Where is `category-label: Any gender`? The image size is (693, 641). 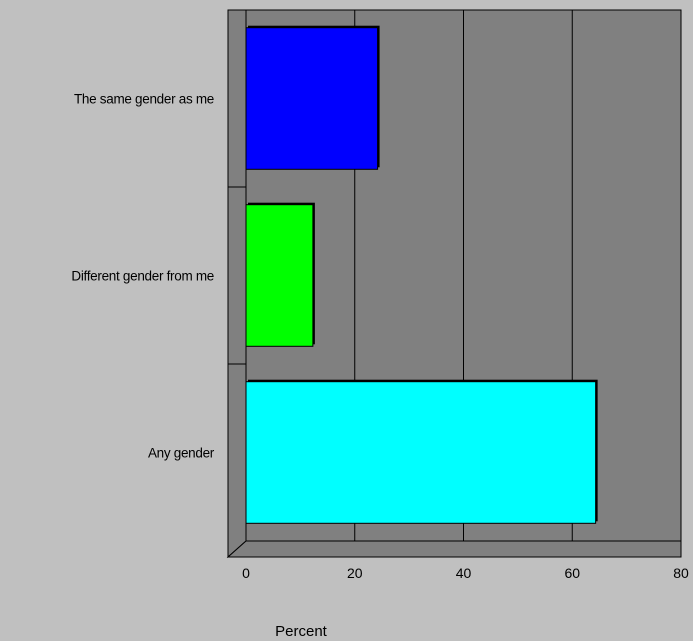 category-label: Any gender is located at coordinates (181, 453).